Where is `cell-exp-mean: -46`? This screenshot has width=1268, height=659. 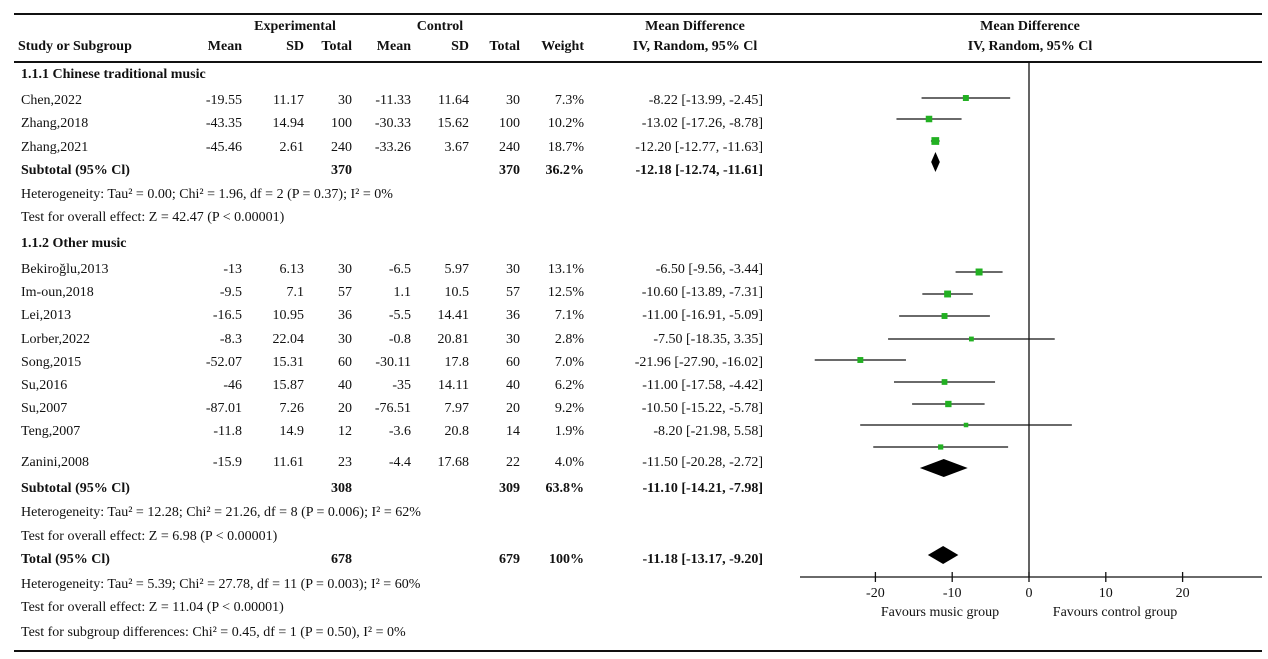 cell-exp-mean: -46 is located at coordinates (232, 385).